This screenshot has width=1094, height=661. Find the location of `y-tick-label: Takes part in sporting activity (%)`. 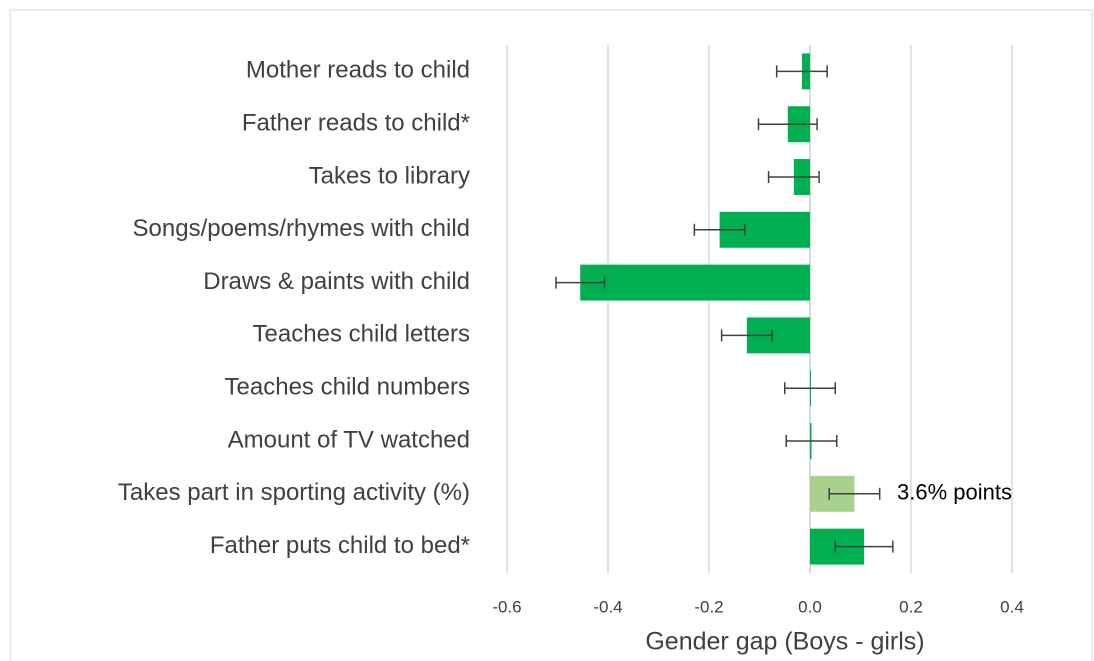

y-tick-label: Takes part in sporting activity (%) is located at coordinates (294, 492).